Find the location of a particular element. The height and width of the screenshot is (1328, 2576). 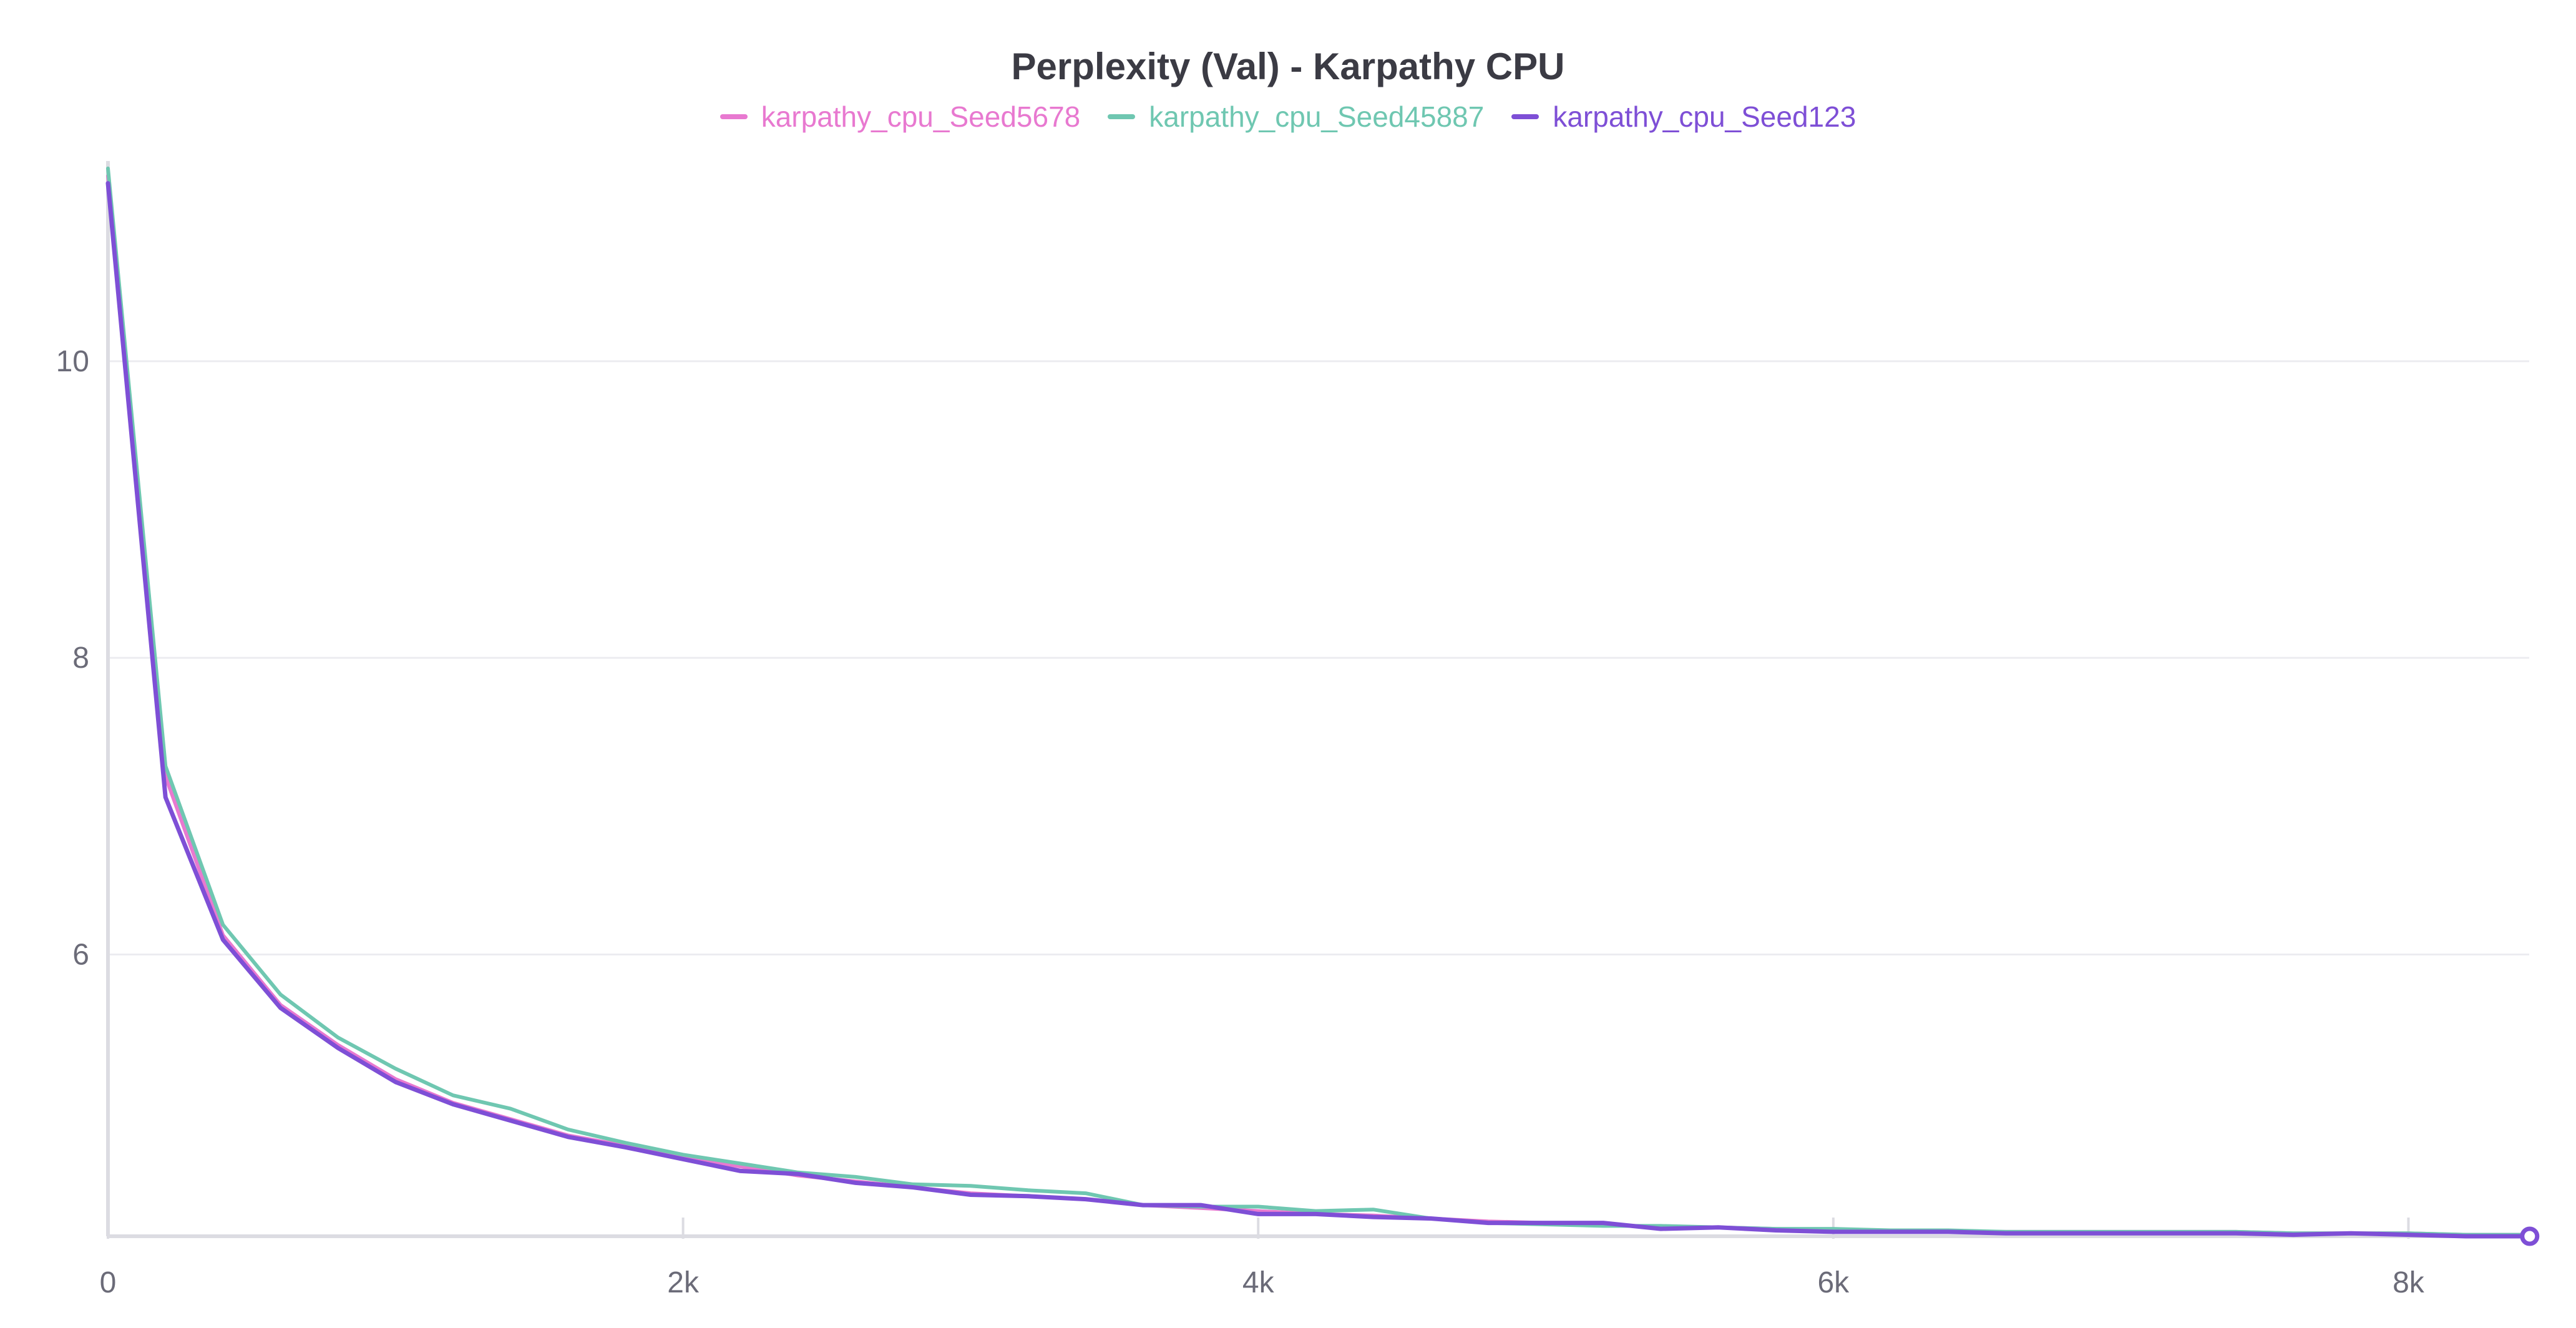

y-tick-label: 8 is located at coordinates (80, 658).